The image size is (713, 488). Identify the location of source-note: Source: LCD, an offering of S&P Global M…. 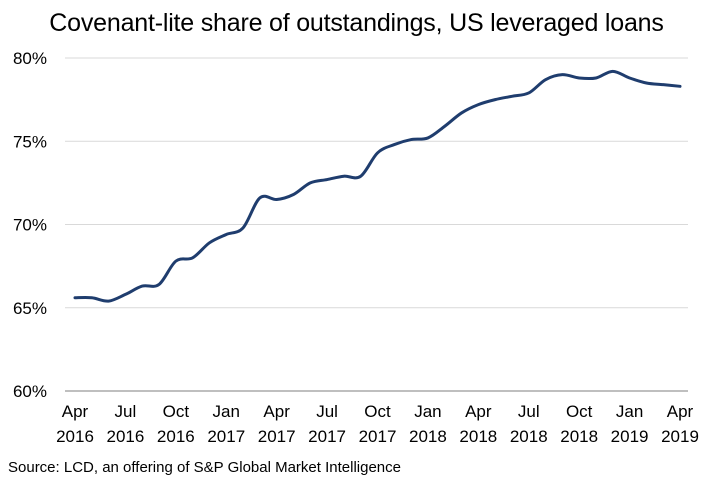
(204, 467).